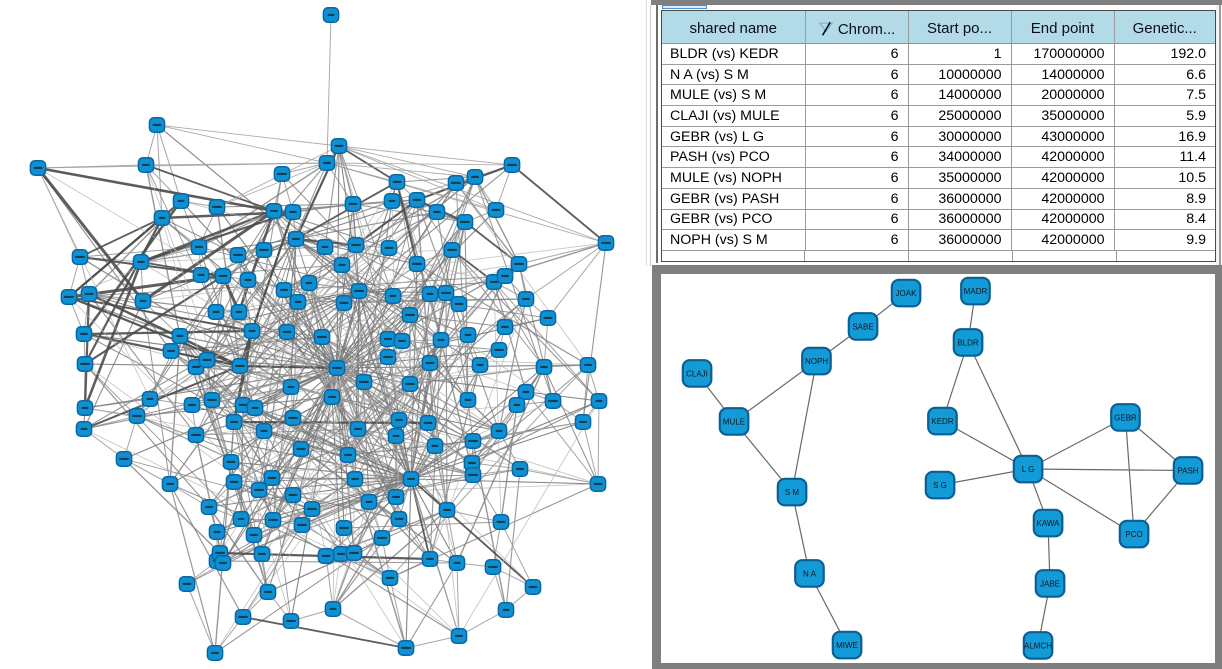 Image resolution: width=1222 pixels, height=669 pixels. Describe the element at coordinates (1050, 584) in the screenshot. I see `svg-text: JABE` at that location.